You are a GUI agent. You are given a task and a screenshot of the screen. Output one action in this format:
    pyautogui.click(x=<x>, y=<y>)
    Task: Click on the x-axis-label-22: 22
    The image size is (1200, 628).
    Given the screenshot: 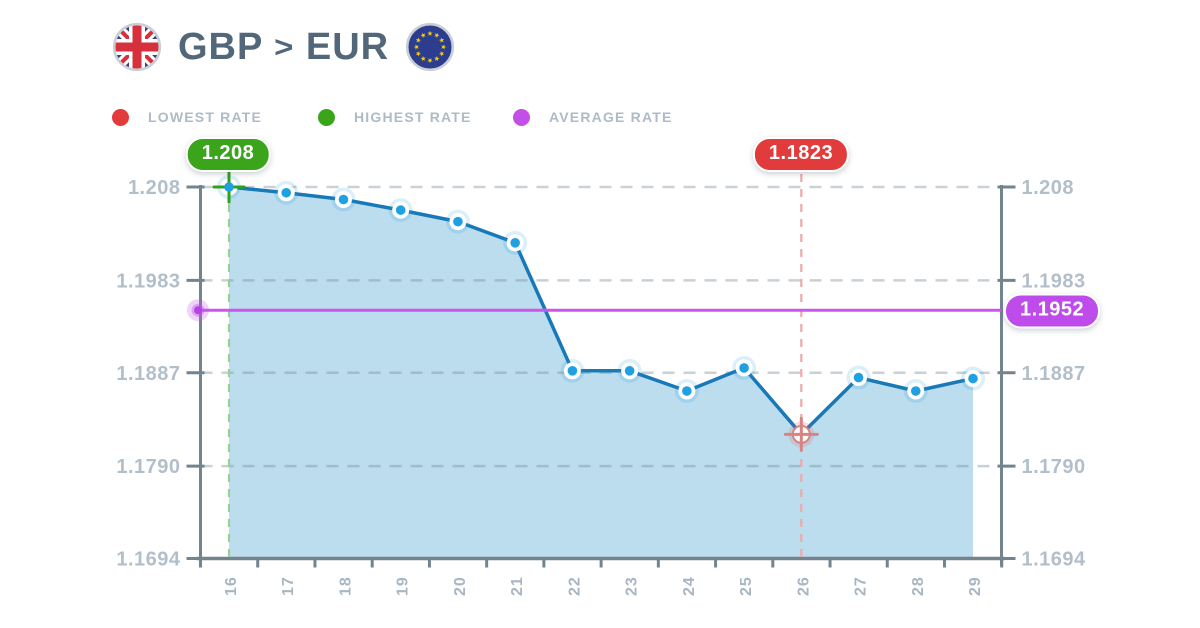 What is the action you would take?
    pyautogui.click(x=574, y=586)
    